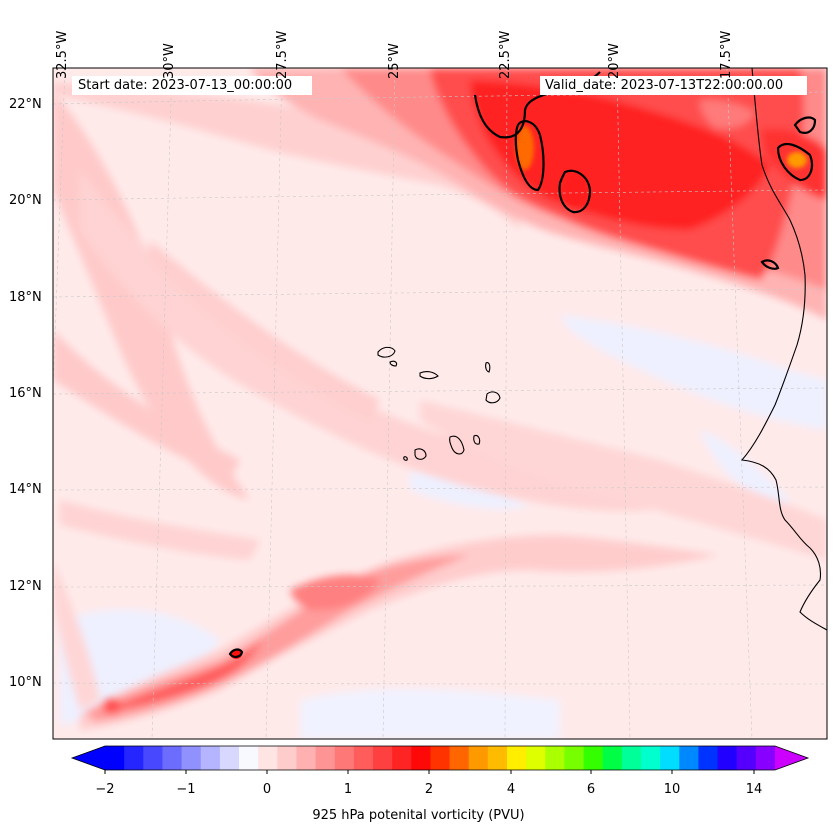  I want to click on lat-label-20n: 20°N, so click(25, 200).